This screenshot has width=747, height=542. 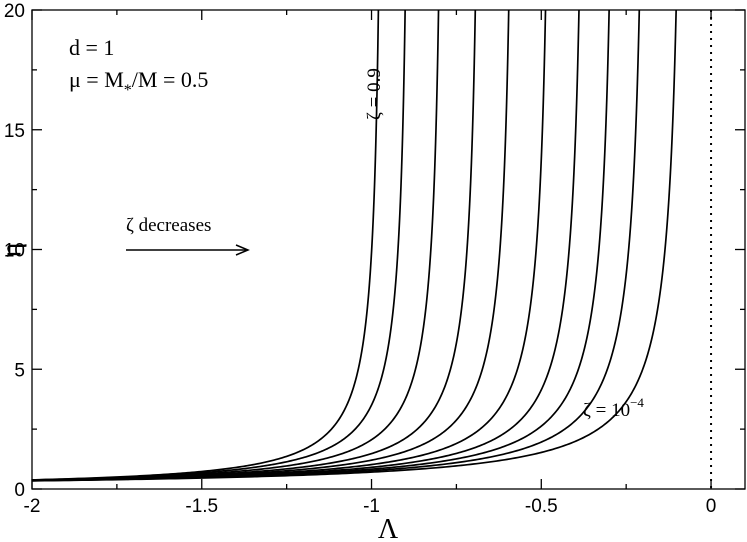 I want to click on x-tick-label: -1, so click(x=371, y=506).